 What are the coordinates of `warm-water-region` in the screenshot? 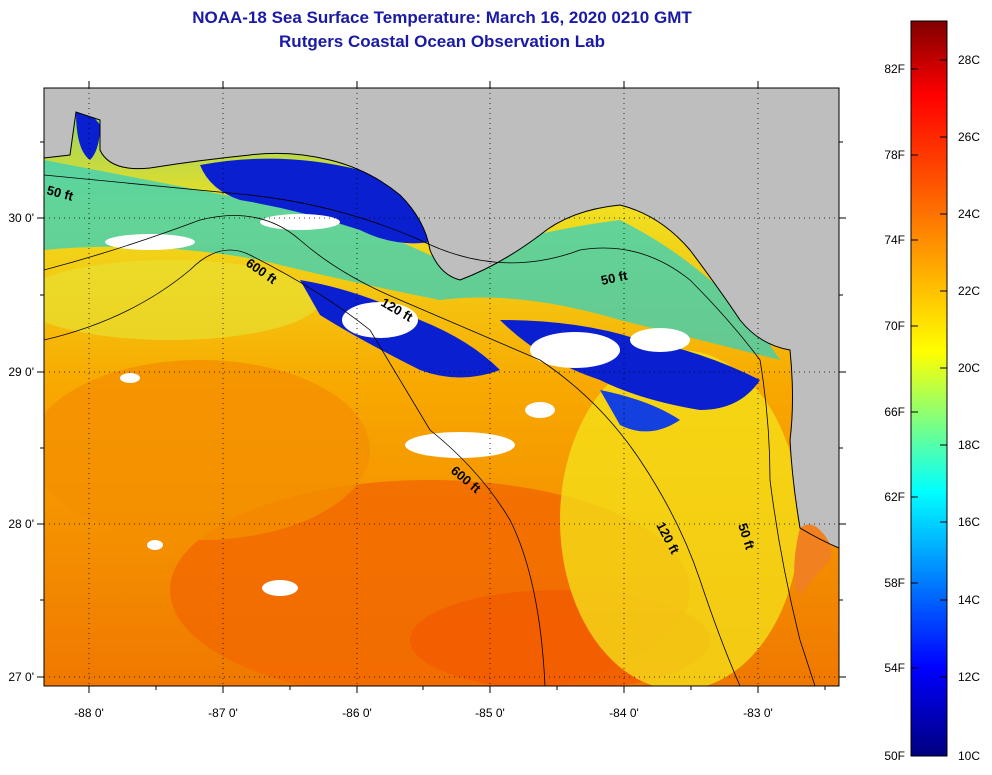 It's located at (207, 450).